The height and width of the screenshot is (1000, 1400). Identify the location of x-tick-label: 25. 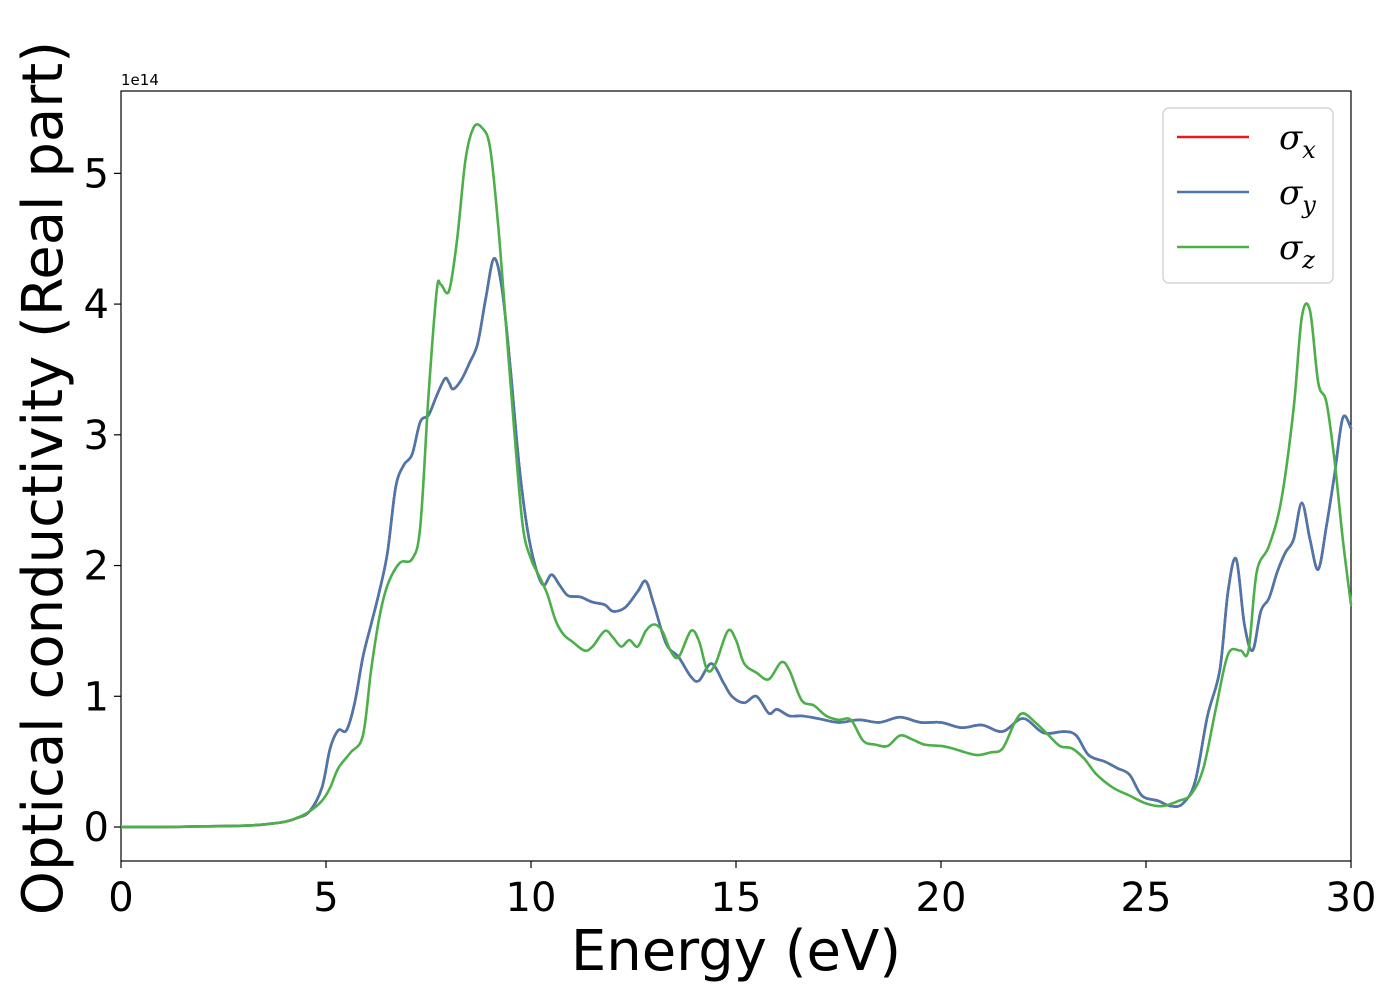
(1146, 898).